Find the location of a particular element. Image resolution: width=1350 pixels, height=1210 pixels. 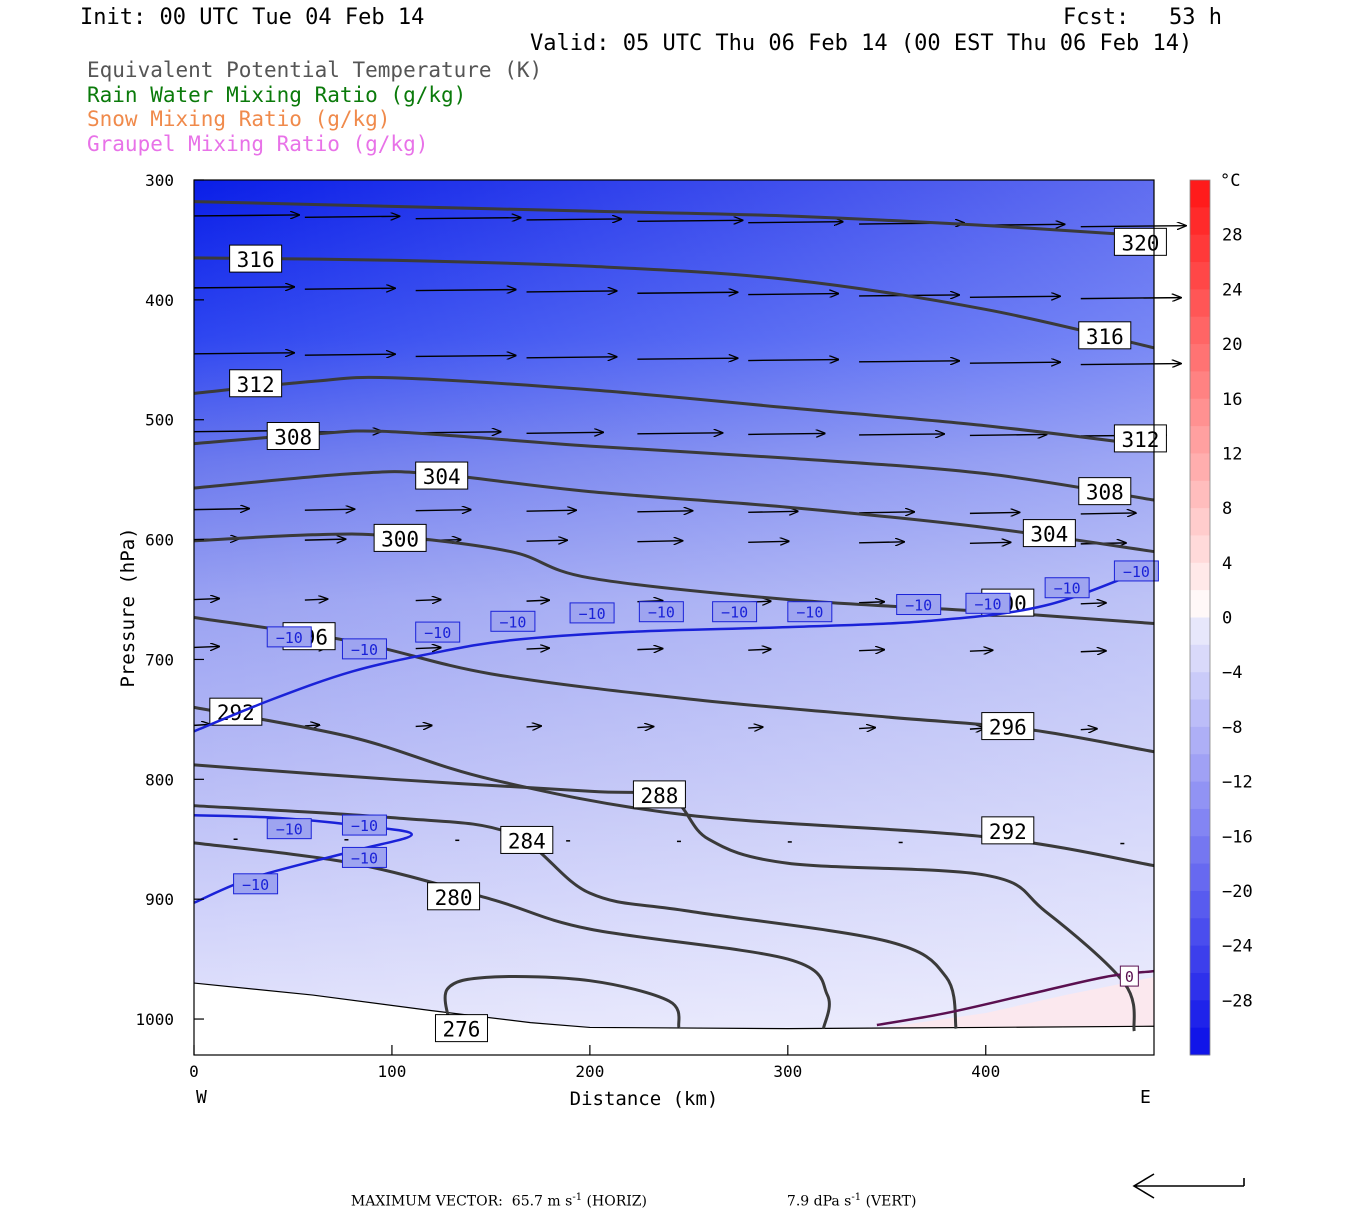

contour-label: 288 is located at coordinates (659, 796).